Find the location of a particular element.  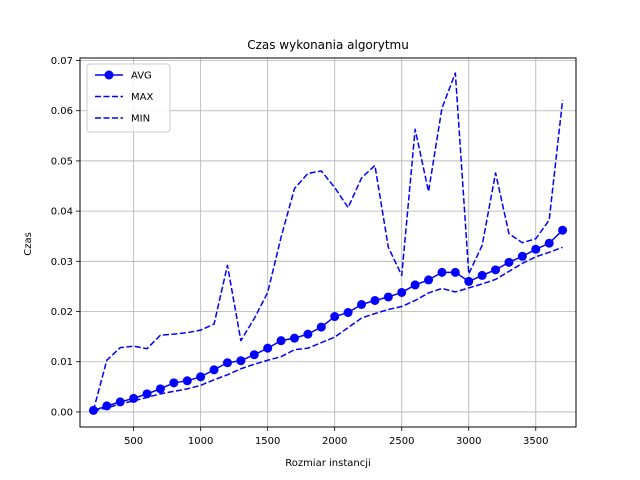

x-tick-label: 1000 is located at coordinates (200, 441).